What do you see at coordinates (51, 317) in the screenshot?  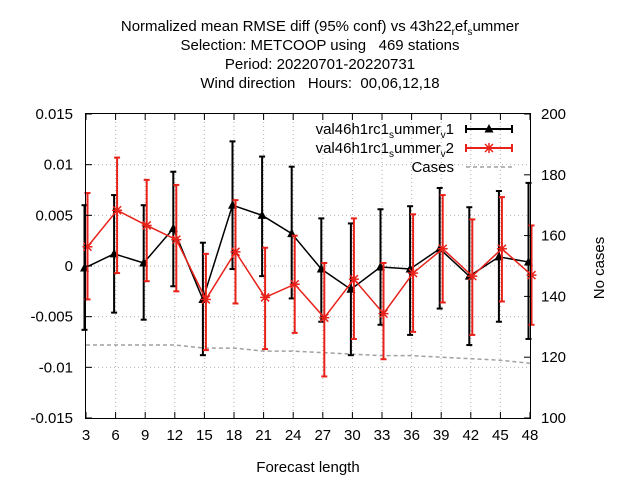 I see `y-tick-label: -0.005` at bounding box center [51, 317].